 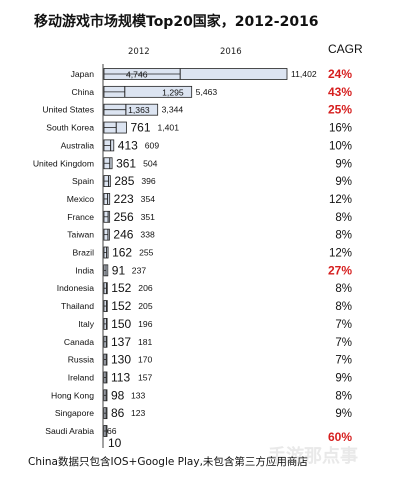 I want to click on category-label: China, so click(x=83, y=92).